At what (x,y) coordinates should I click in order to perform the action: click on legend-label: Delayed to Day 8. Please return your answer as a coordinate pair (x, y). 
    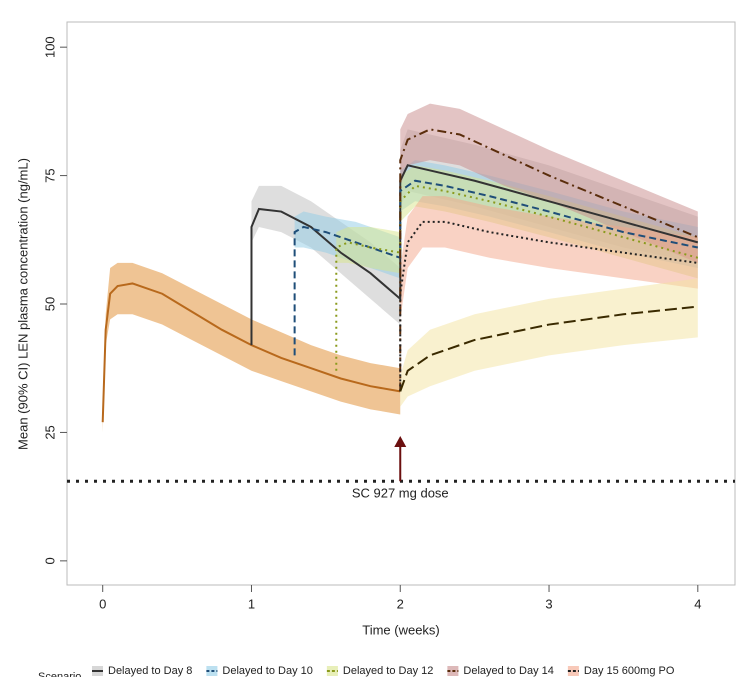
    Looking at the image, I should click on (150, 671).